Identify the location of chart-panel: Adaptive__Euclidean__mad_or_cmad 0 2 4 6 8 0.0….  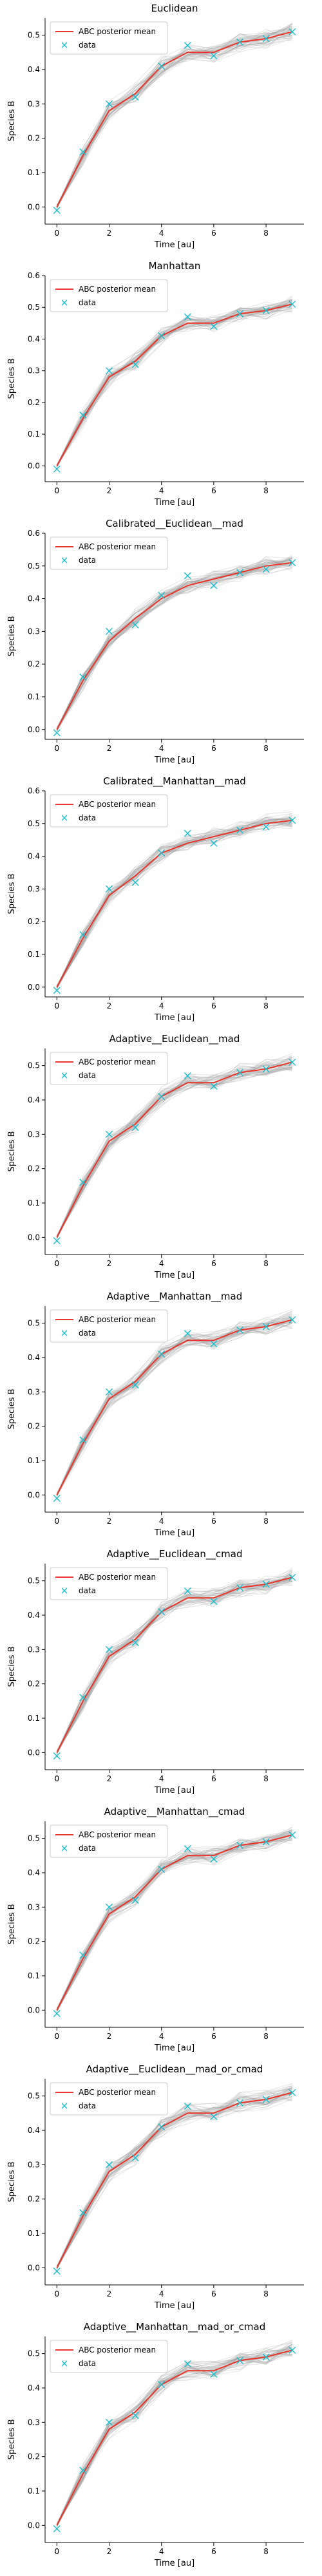
(155, 2187).